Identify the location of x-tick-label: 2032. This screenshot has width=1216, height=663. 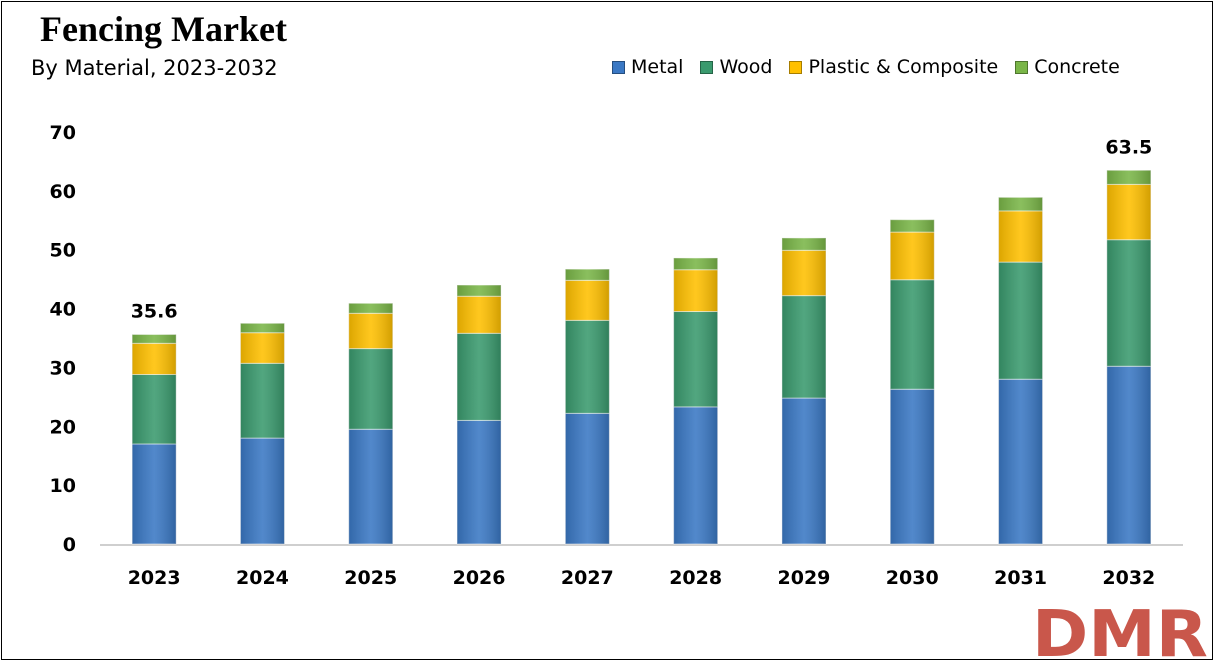
(1128, 578).